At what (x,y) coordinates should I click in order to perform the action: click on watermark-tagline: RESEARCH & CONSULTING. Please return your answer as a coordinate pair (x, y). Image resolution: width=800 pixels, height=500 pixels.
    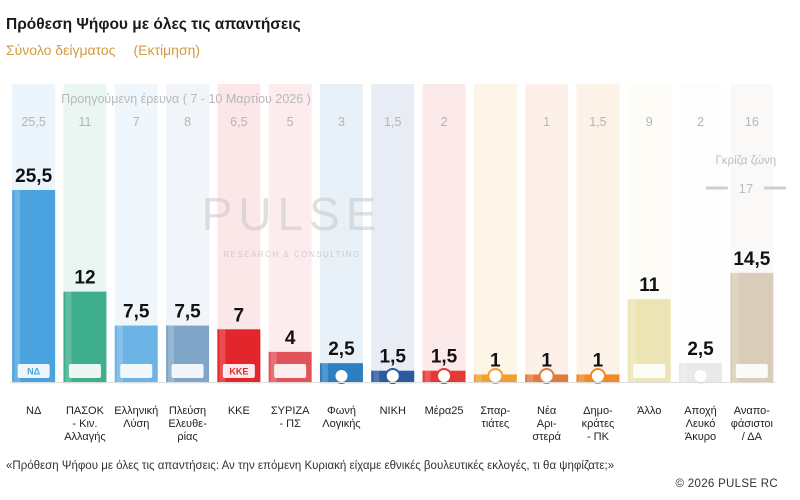
    Looking at the image, I should click on (292, 254).